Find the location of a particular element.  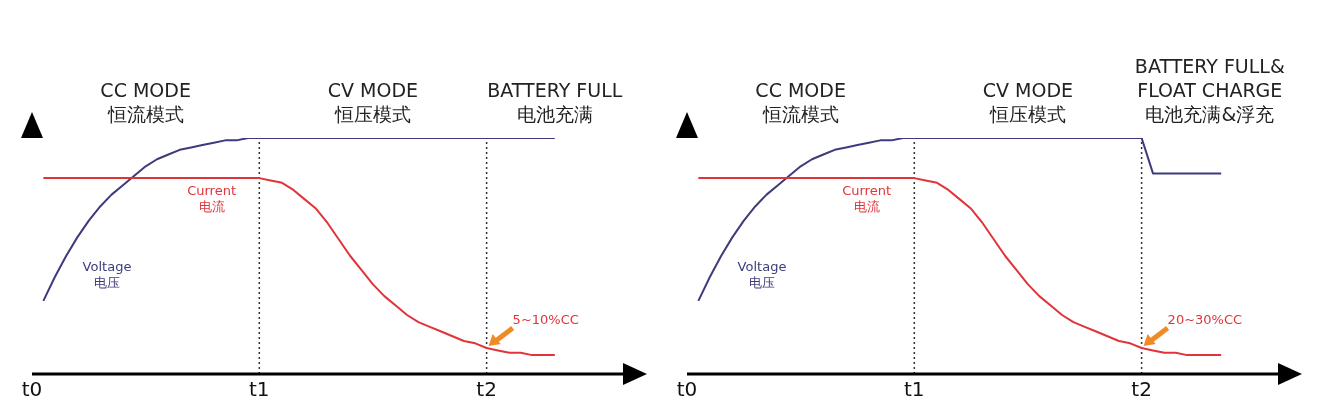

annotation: 20~30%CC is located at coordinates (1205, 320).